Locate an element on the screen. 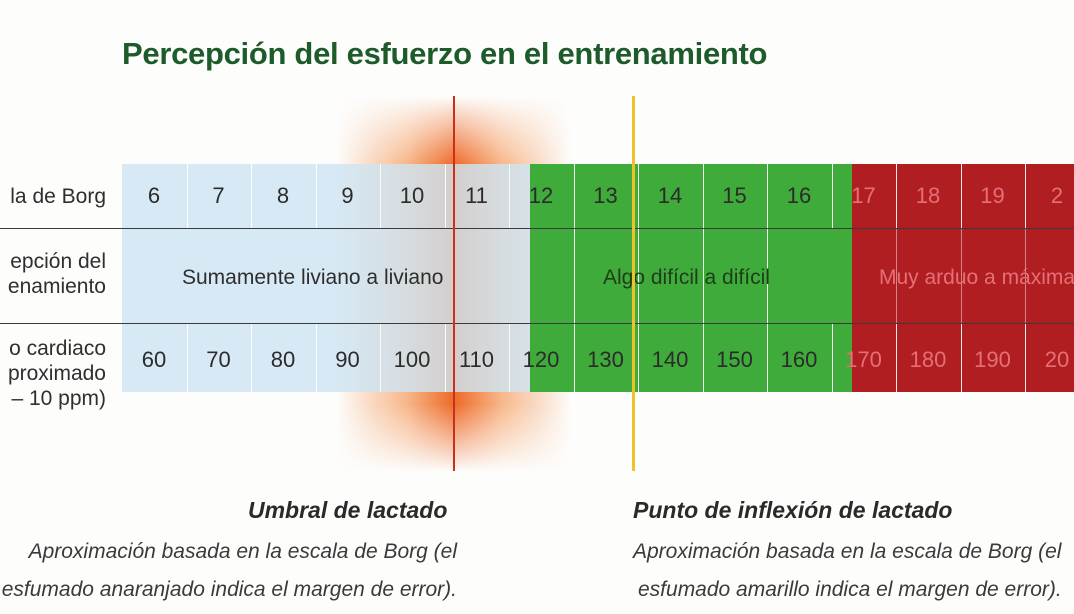  zone-light-background is located at coordinates (326, 278).